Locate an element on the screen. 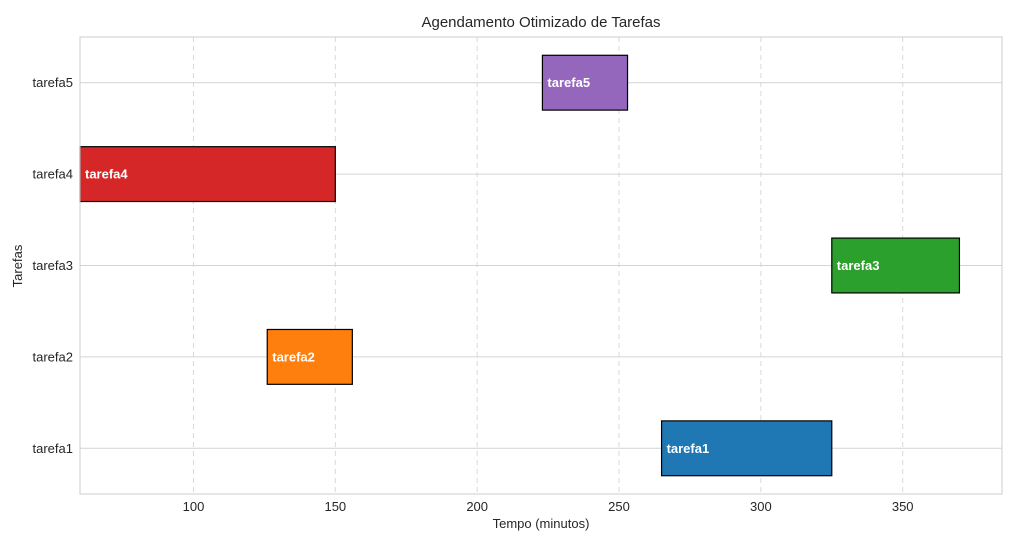  x-tick-label: 300 is located at coordinates (761, 506).